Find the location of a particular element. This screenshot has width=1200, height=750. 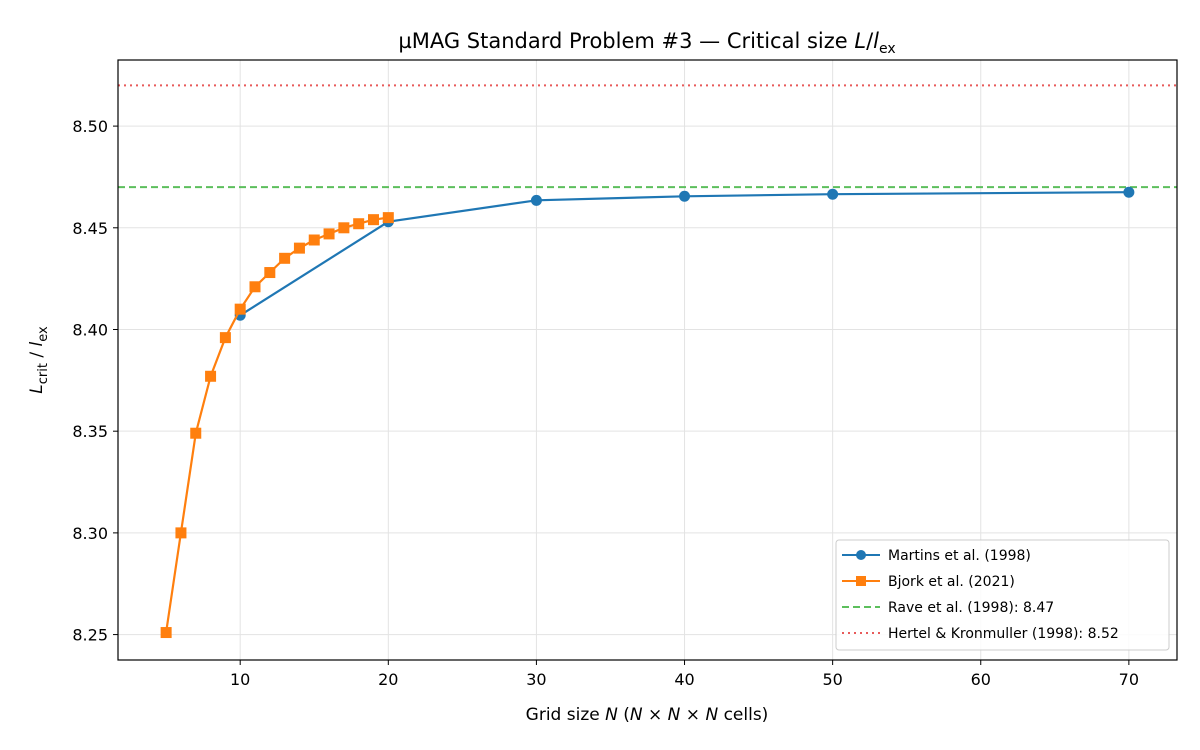

x-tick-label: 40 is located at coordinates (684, 679).